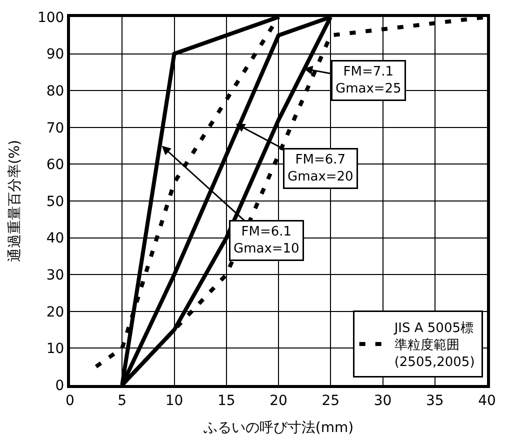  What do you see at coordinates (55, 54) in the screenshot?
I see `y-tick-label: 90` at bounding box center [55, 54].